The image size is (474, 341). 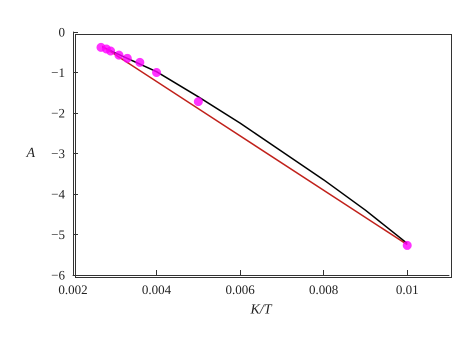 I want to click on y-tick-label: −6, so click(x=58, y=275).